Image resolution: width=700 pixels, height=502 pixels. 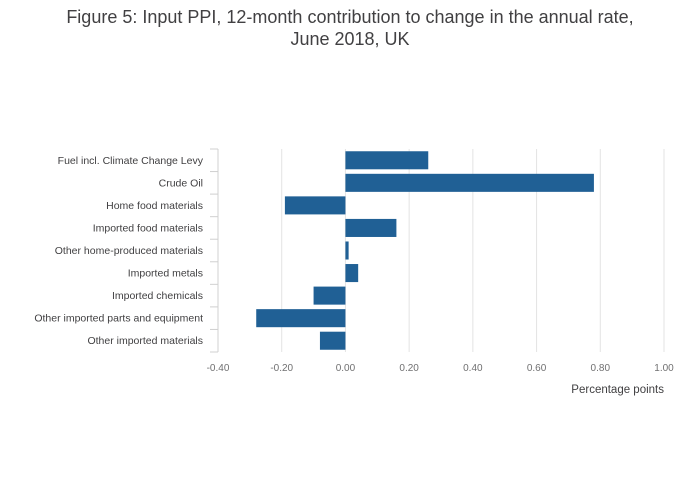 What do you see at coordinates (218, 368) in the screenshot?
I see `x-tick-label: -0.40` at bounding box center [218, 368].